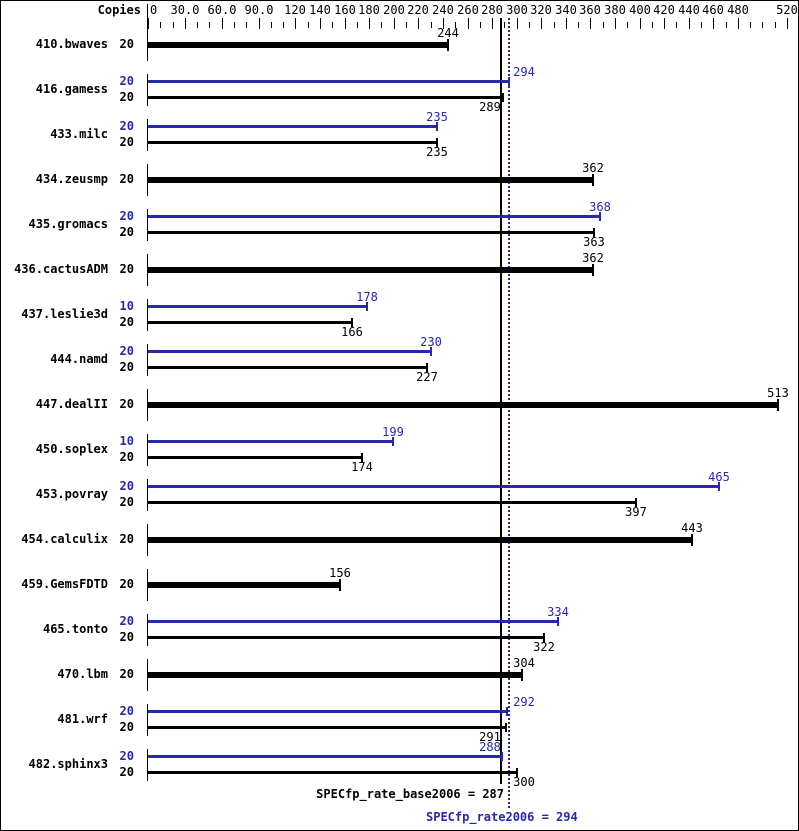  I want to click on bar-value-label: 230, so click(431, 342).